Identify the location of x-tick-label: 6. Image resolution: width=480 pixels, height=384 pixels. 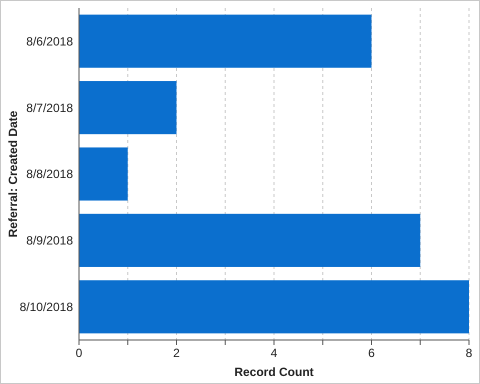
(372, 353).